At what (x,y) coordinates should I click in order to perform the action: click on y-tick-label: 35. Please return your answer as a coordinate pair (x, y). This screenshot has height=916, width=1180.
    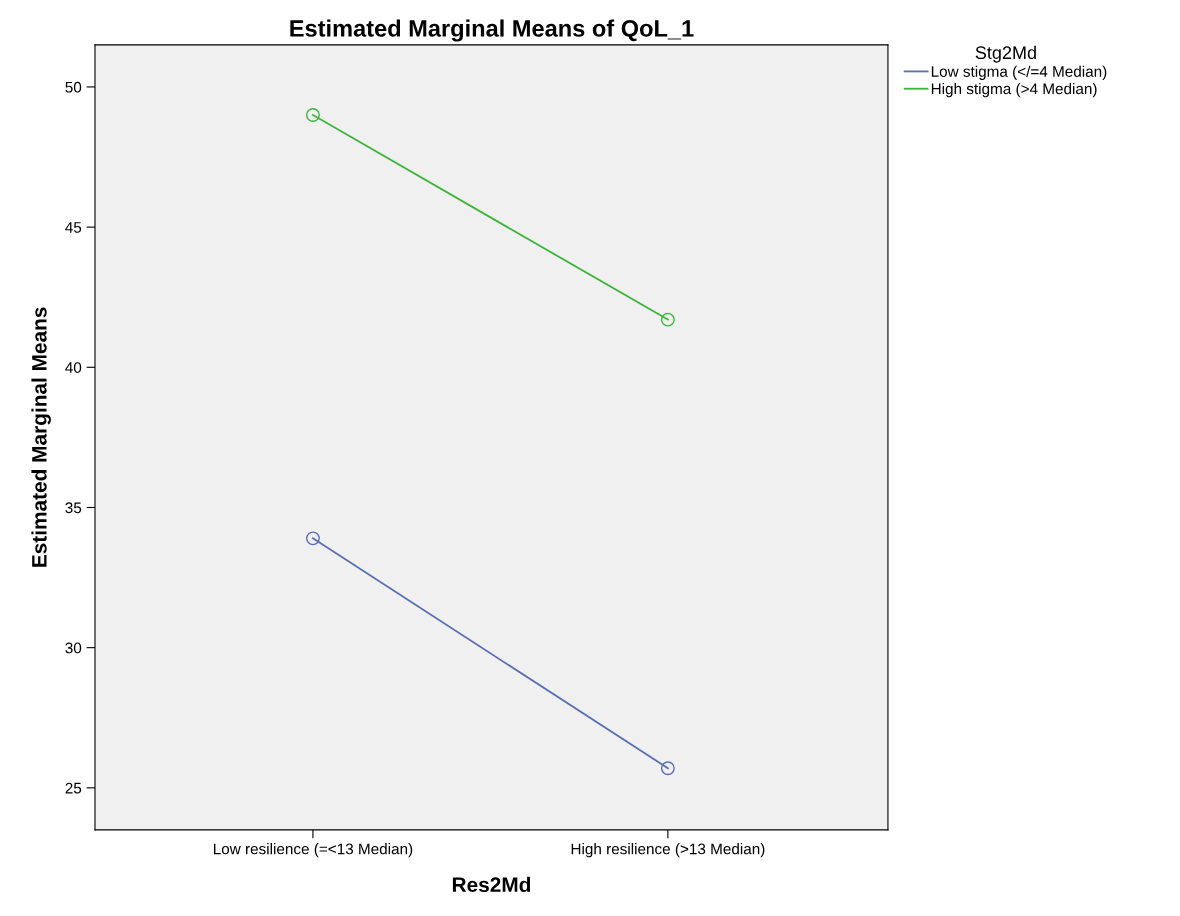
    Looking at the image, I should click on (73, 508).